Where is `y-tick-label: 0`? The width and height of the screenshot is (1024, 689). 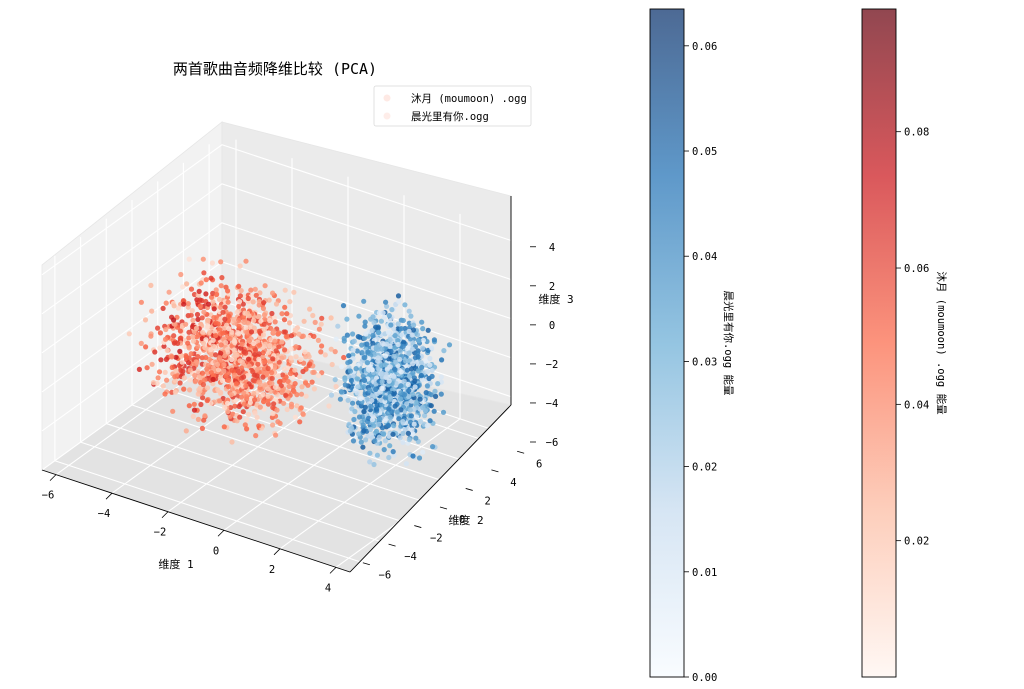 y-tick-label: 0 is located at coordinates (462, 520).